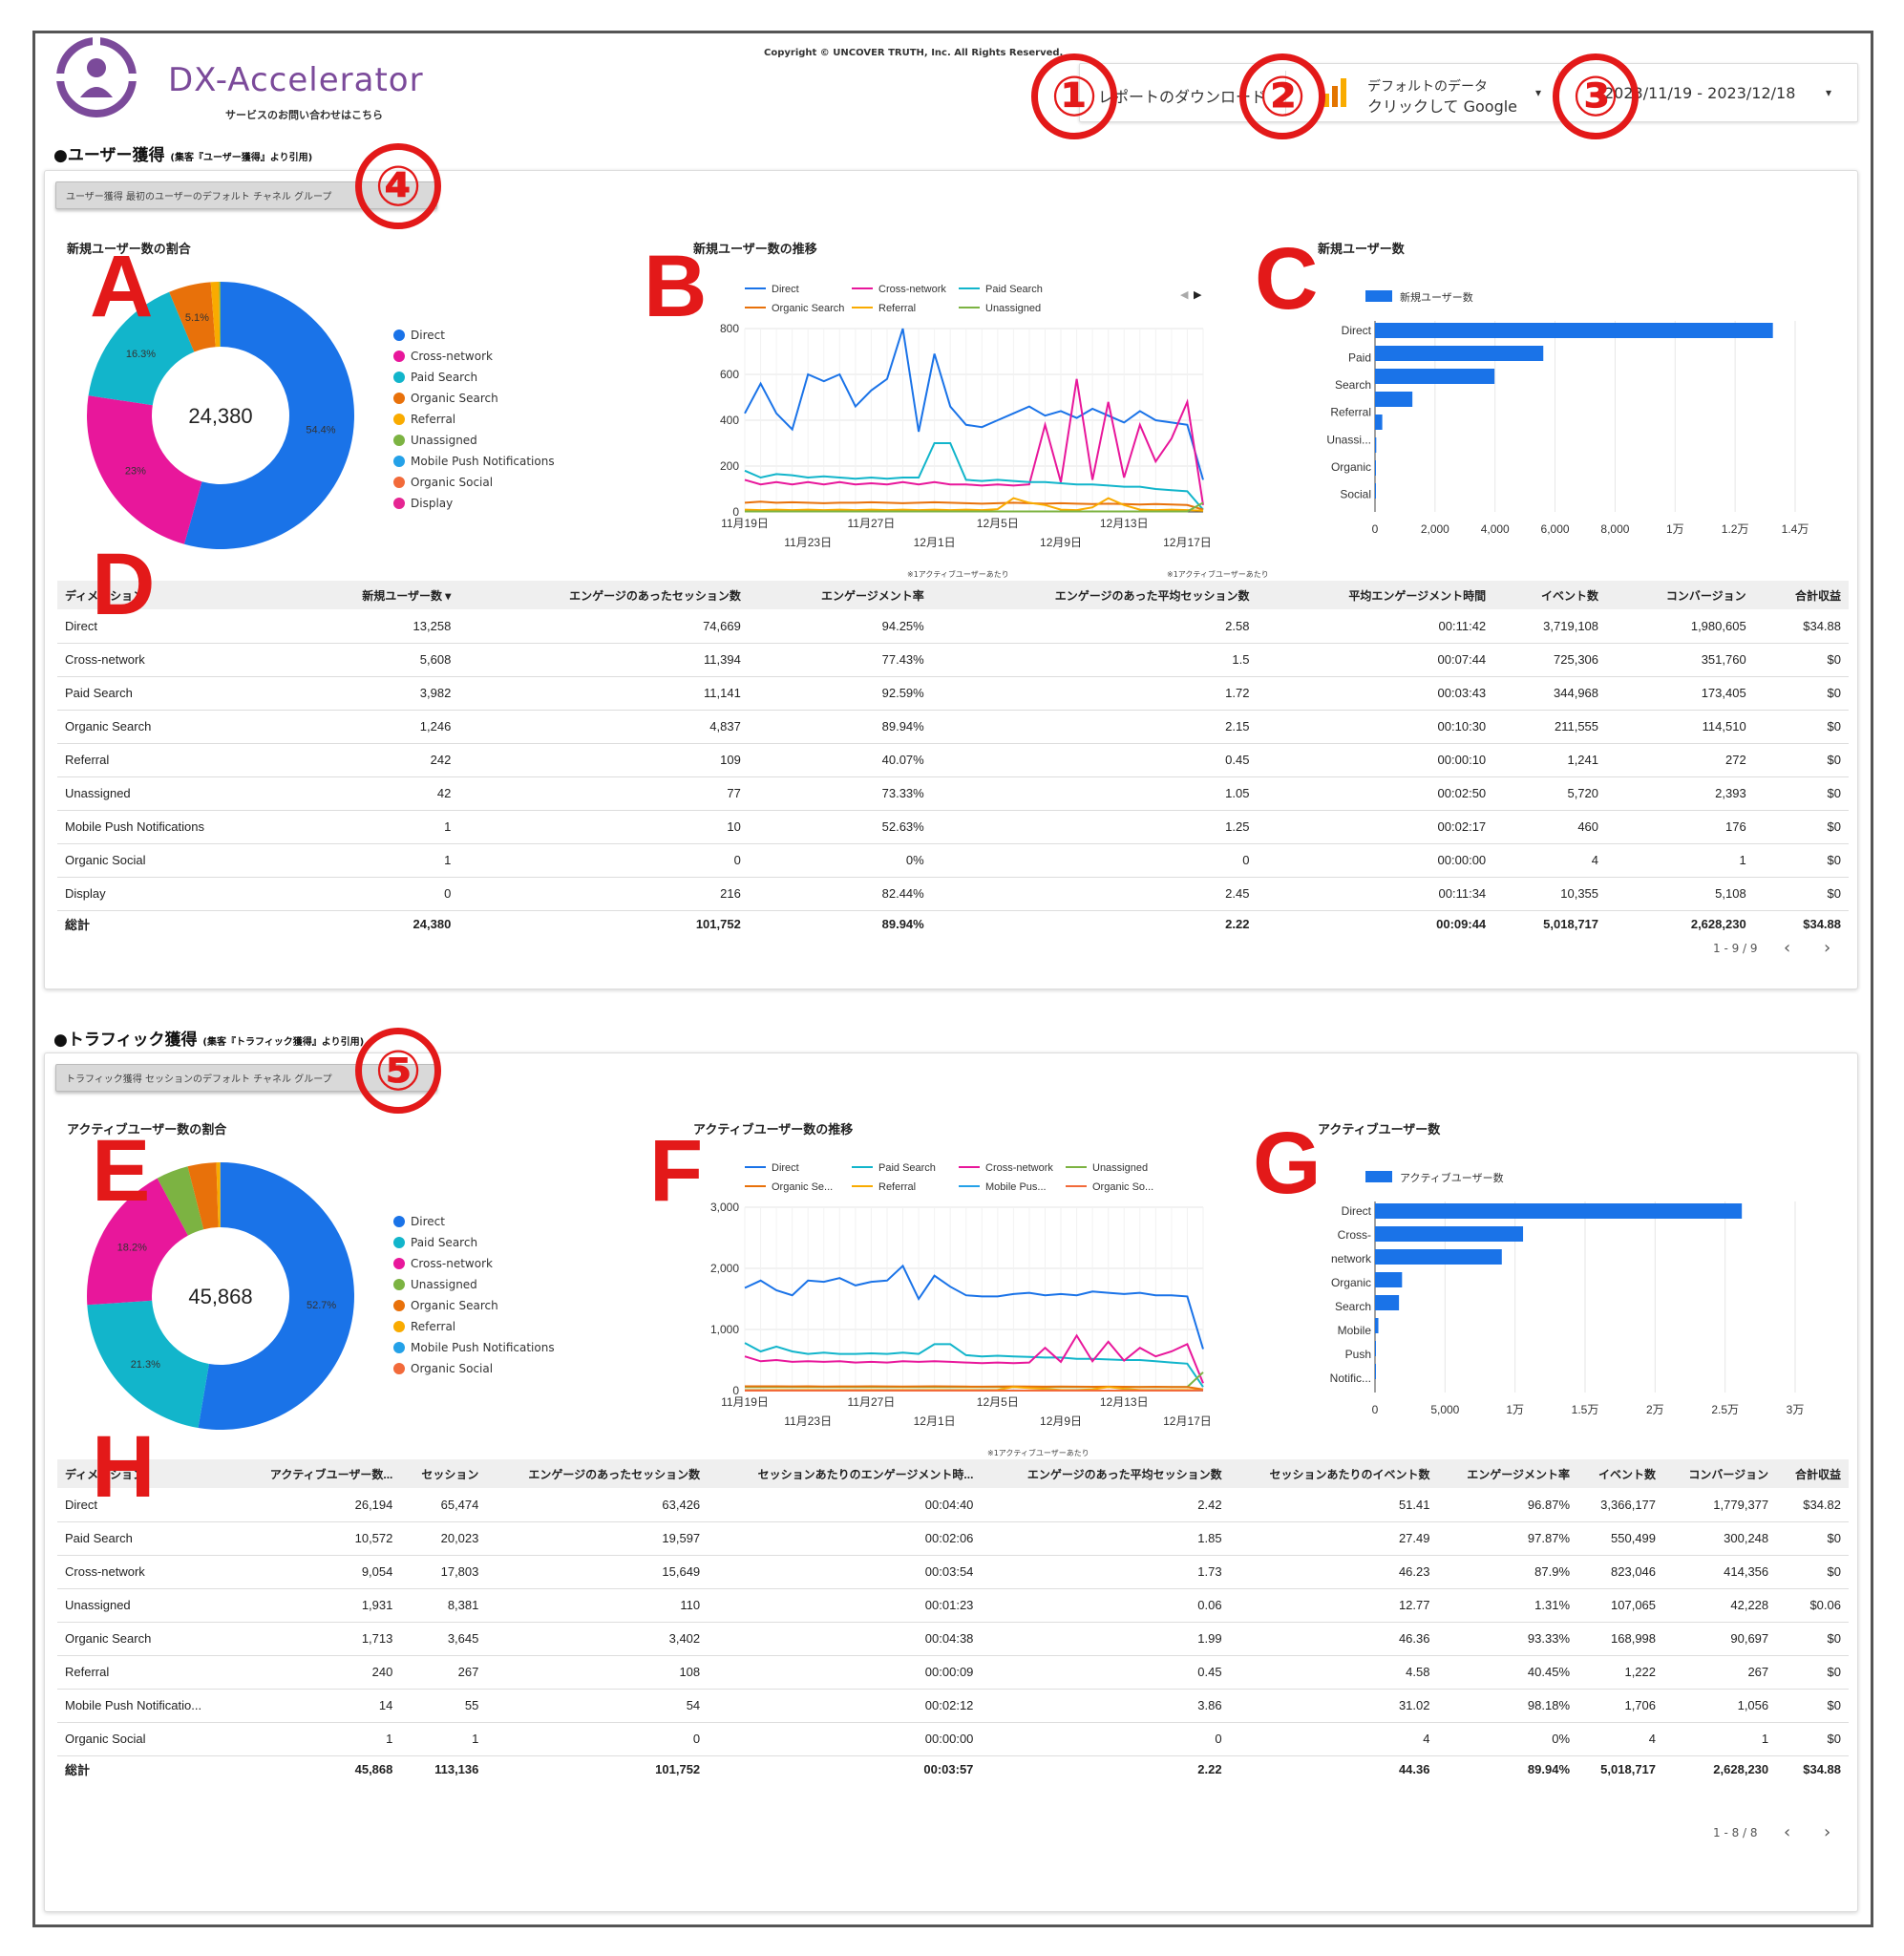 The height and width of the screenshot is (1956, 1904). I want to click on column-header: セッション, so click(444, 1474).